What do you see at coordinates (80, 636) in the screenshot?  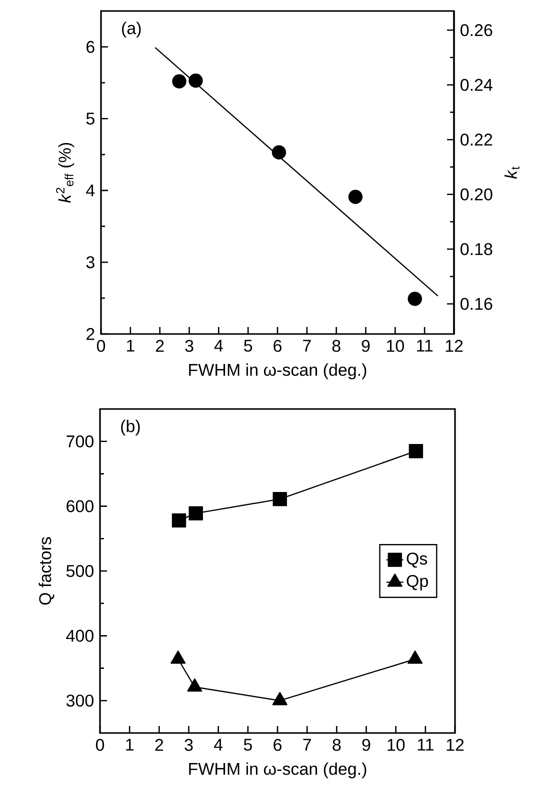 I see `y-tick-label: 400` at bounding box center [80, 636].